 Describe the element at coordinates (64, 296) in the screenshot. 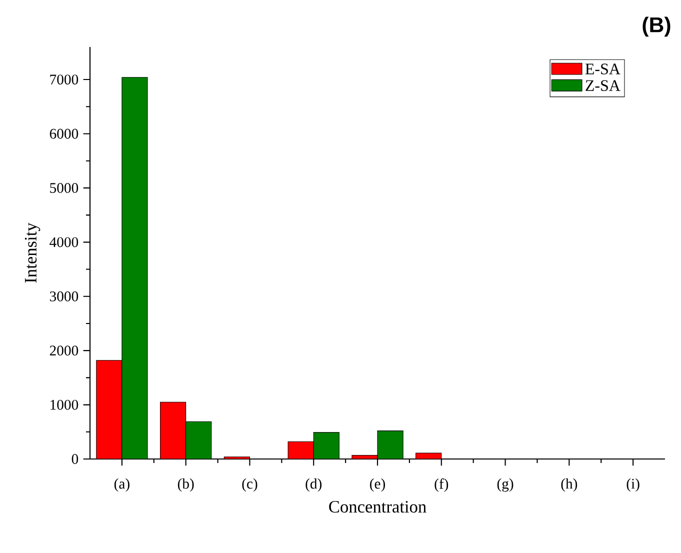

I see `y-tick-label: 3000` at that location.